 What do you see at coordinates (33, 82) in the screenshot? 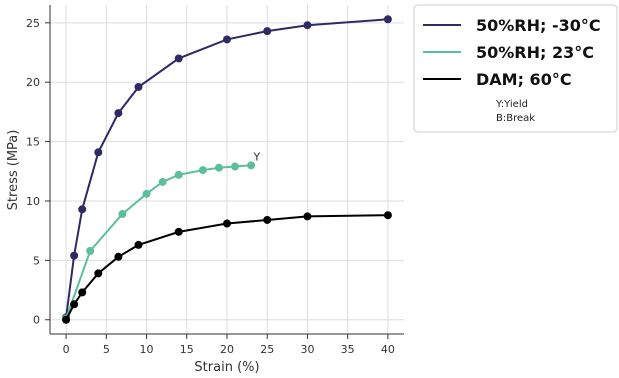
I see `y-tick-label: 20` at bounding box center [33, 82].